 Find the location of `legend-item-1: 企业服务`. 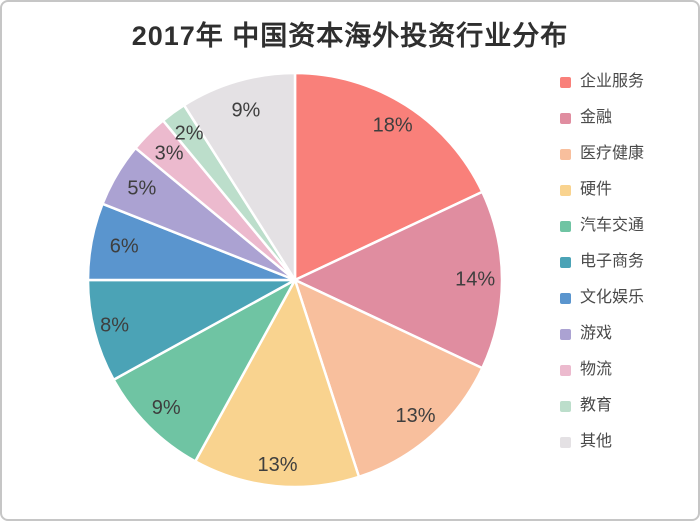

legend-item-1: 企业服务 is located at coordinates (602, 82).